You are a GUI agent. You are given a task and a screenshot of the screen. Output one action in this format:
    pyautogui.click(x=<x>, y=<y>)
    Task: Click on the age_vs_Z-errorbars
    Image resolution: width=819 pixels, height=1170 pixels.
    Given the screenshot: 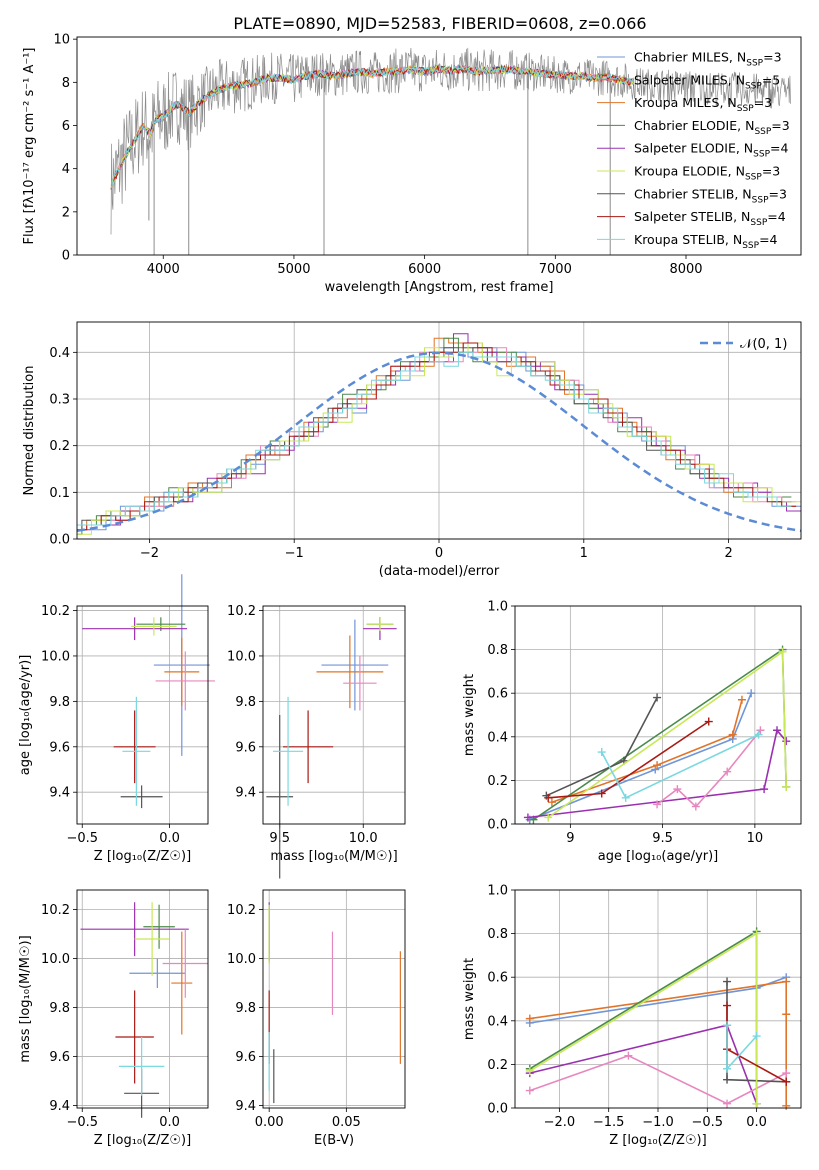 What is the action you would take?
    pyautogui.click(x=148, y=691)
    